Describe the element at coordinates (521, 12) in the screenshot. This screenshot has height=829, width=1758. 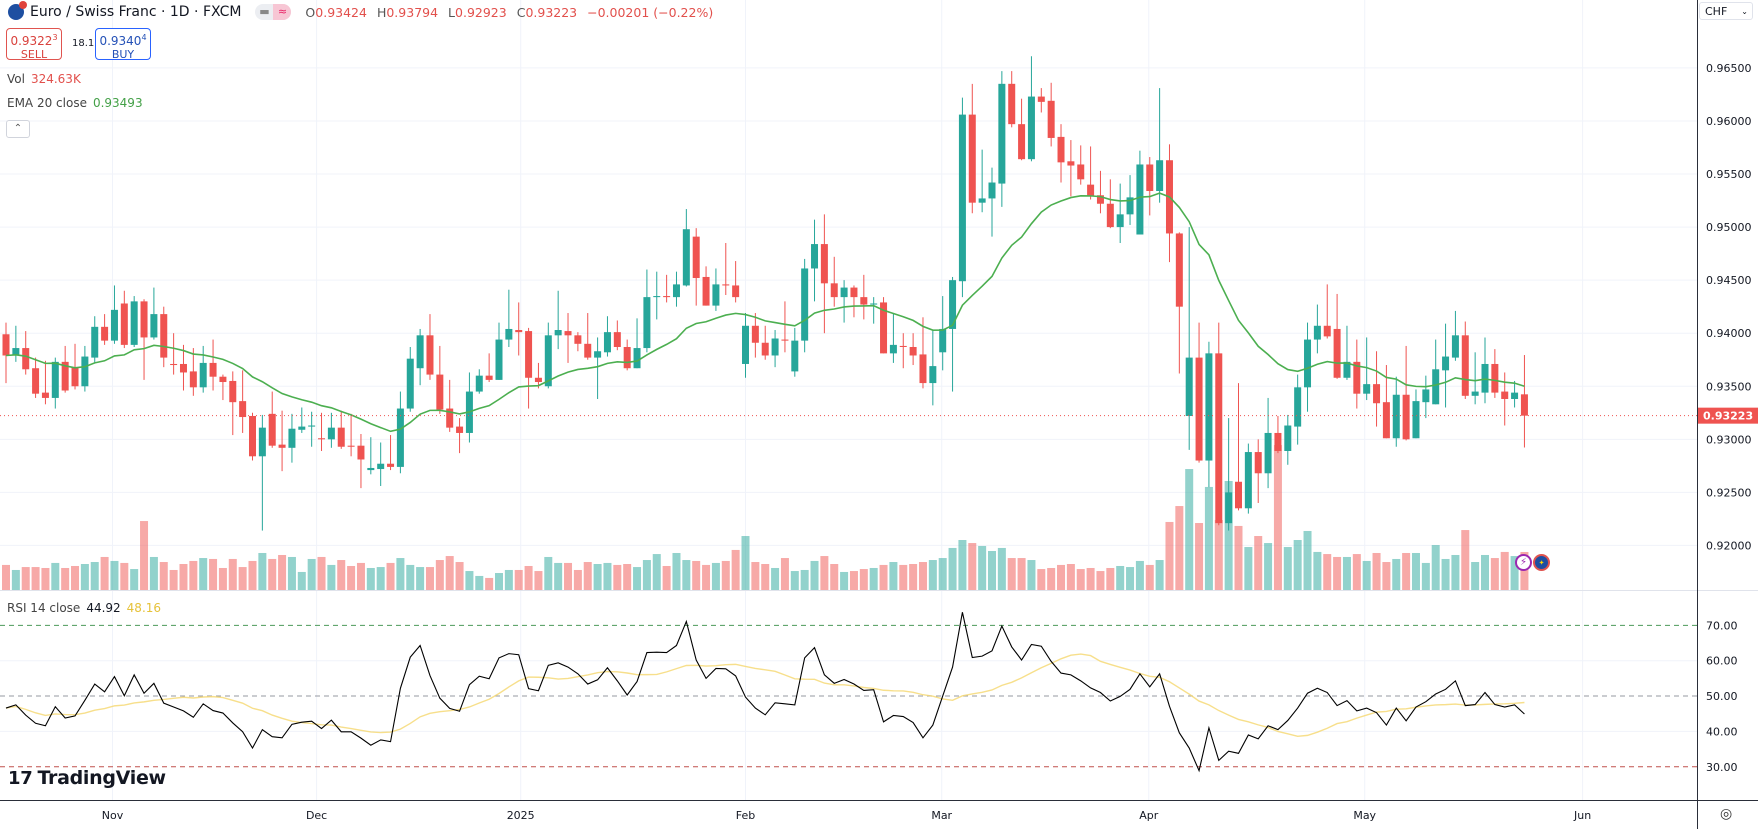
I see `close-label: C` at that location.